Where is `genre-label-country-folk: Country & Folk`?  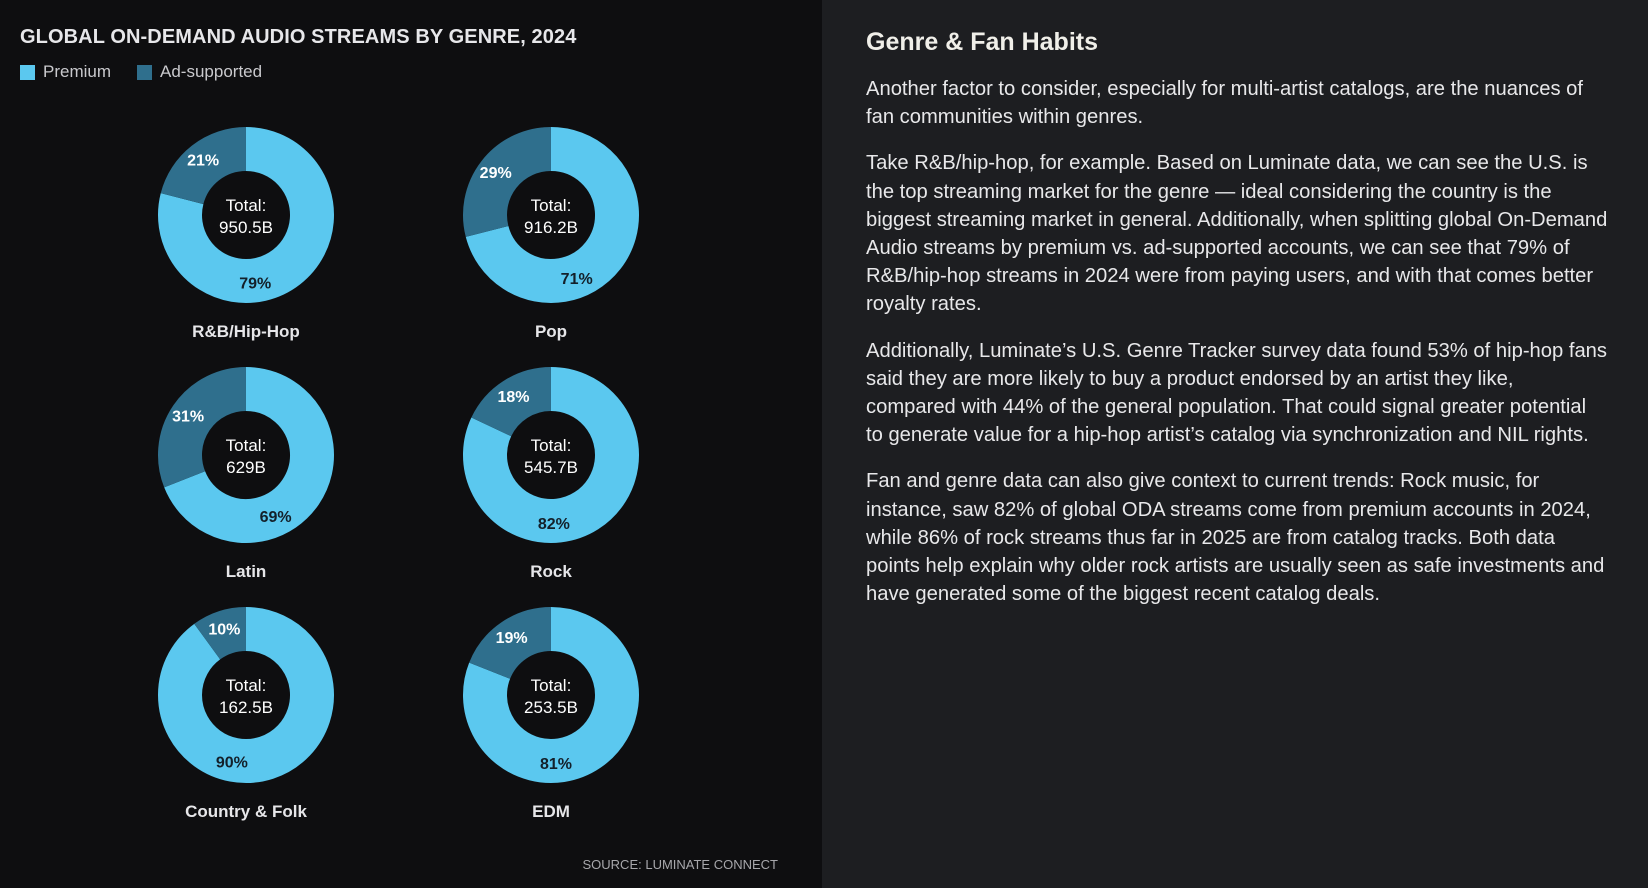 genre-label-country-folk: Country & Folk is located at coordinates (246, 811).